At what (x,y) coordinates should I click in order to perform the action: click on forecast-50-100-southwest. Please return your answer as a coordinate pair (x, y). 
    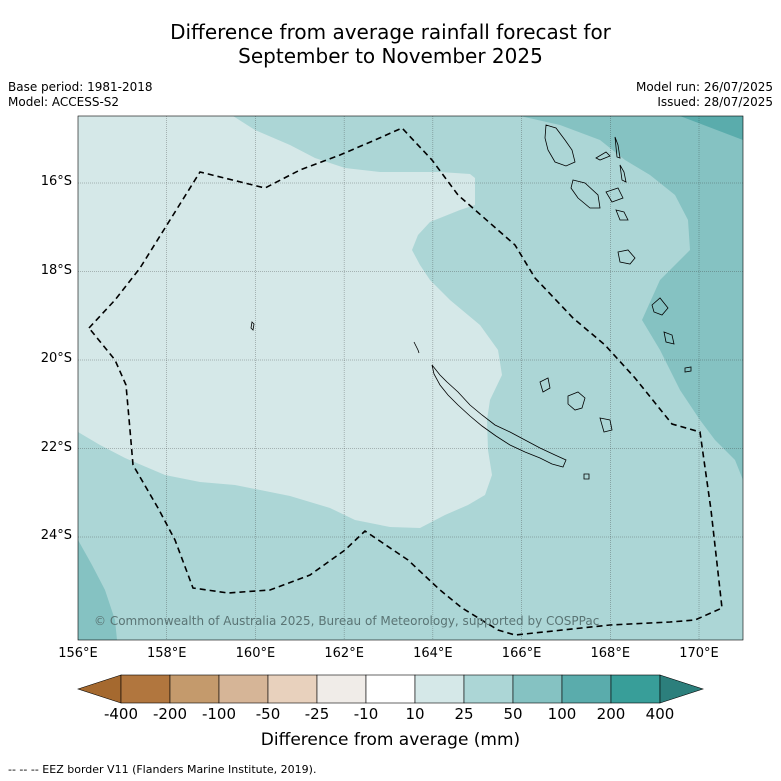
    Looking at the image, I should click on (97, 590).